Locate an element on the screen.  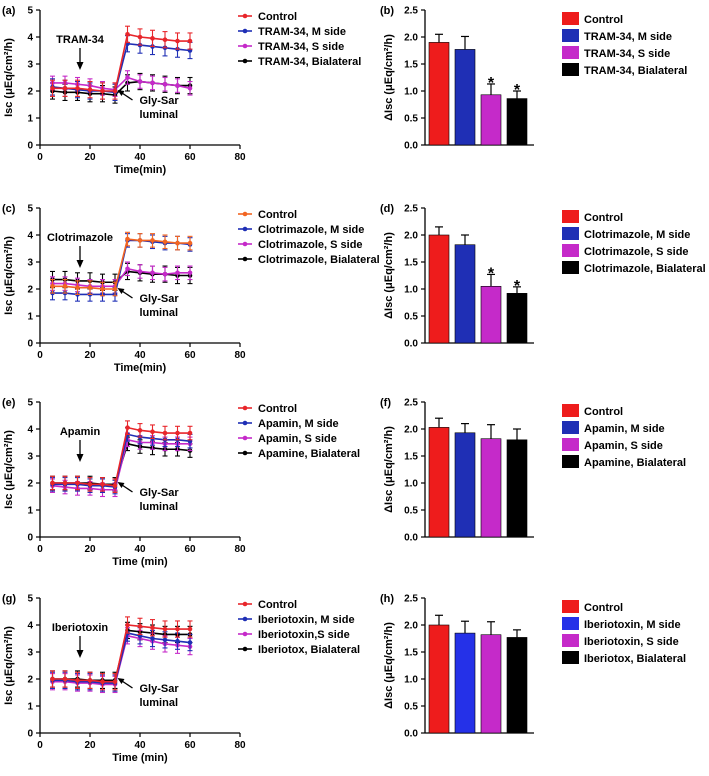
y-tick-label: 0.0 is located at coordinates (411, 146).